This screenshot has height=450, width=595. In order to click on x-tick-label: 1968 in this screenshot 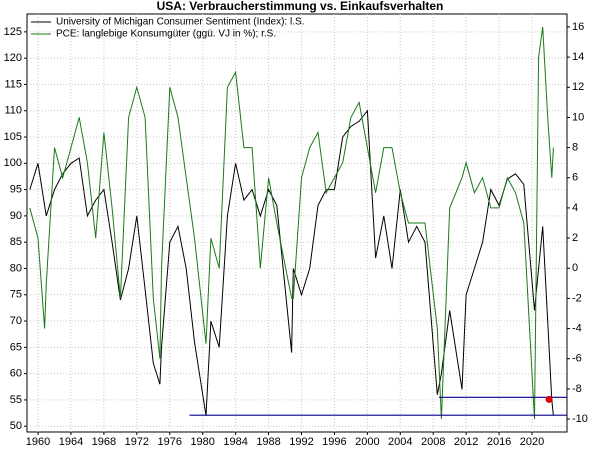, I will do `click(104, 442)`.